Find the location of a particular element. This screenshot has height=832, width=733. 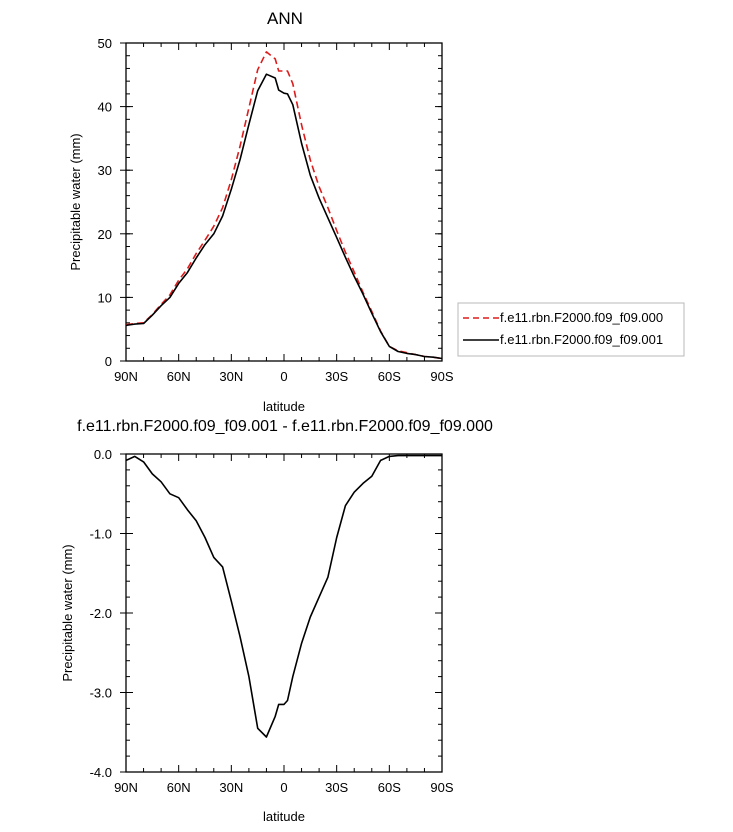

y-tick-label: 0 is located at coordinates (108, 361).